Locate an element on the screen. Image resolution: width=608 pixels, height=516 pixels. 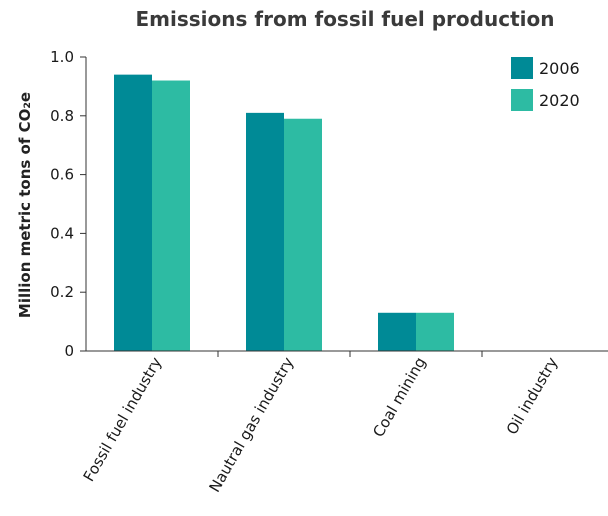
x-category-label: Nautral gas industry is located at coordinates (251, 424).